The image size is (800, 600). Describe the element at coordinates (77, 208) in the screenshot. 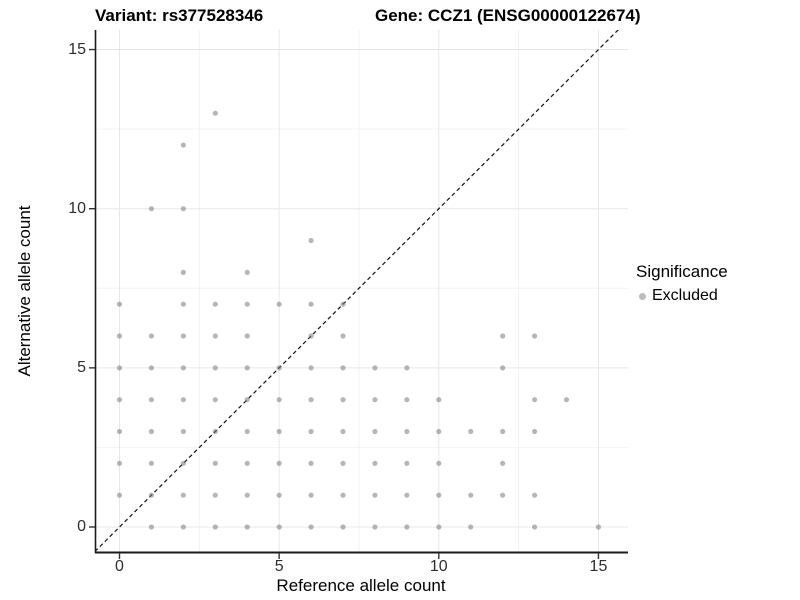

I see `y-tick-label: 10` at that location.